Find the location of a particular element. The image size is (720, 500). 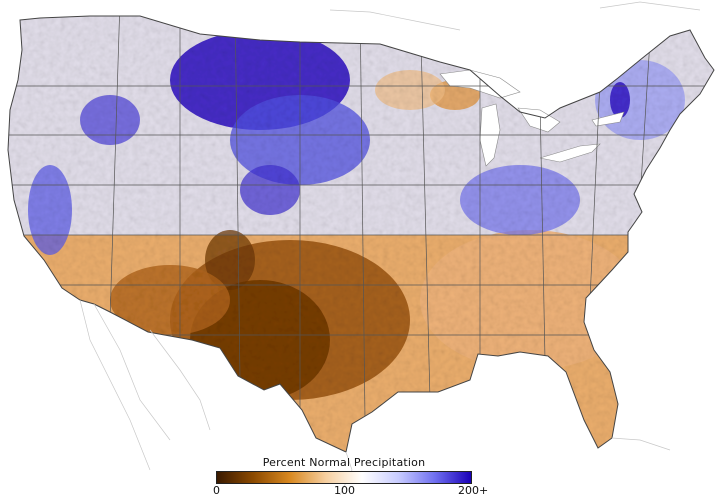

lake-erie is located at coordinates (570, 153).